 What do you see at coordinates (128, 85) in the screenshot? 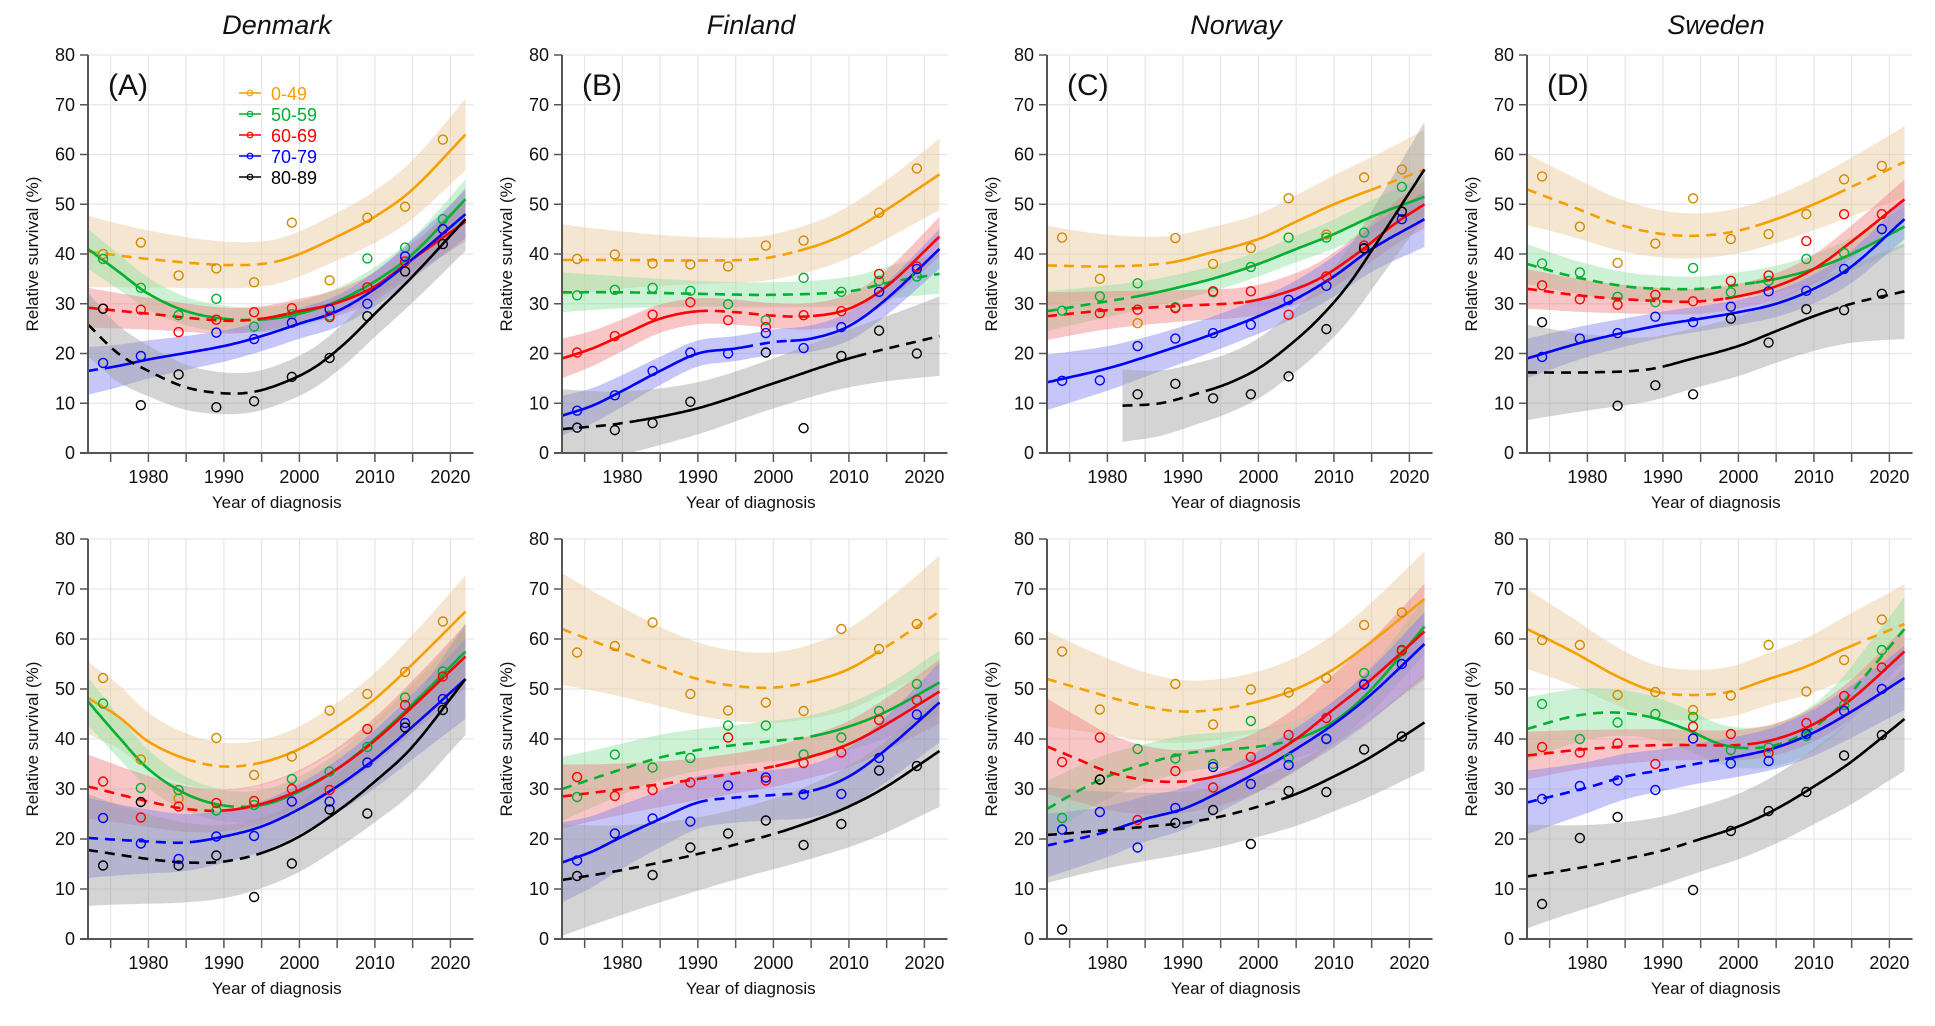
I see `panel-label: (A)` at bounding box center [128, 85].